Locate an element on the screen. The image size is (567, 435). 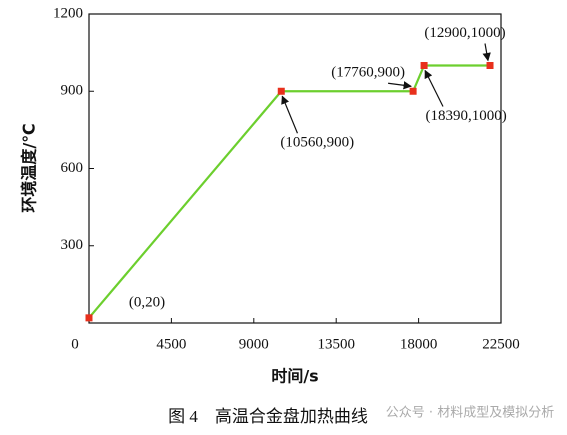
y-tick-label: 1200 is located at coordinates (68, 13).